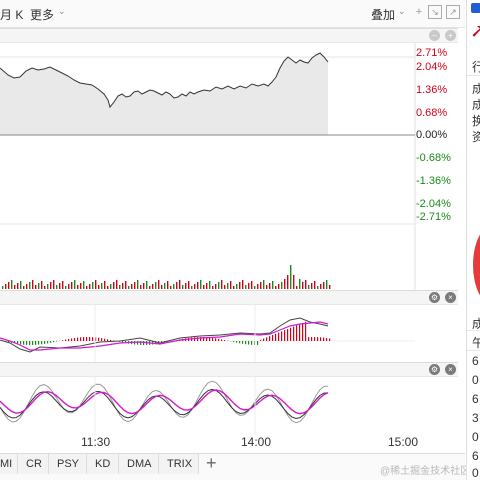 The height and width of the screenshot is (480, 480). Describe the element at coordinates (476, 342) in the screenshot. I see `right-panel-item: 午` at that location.